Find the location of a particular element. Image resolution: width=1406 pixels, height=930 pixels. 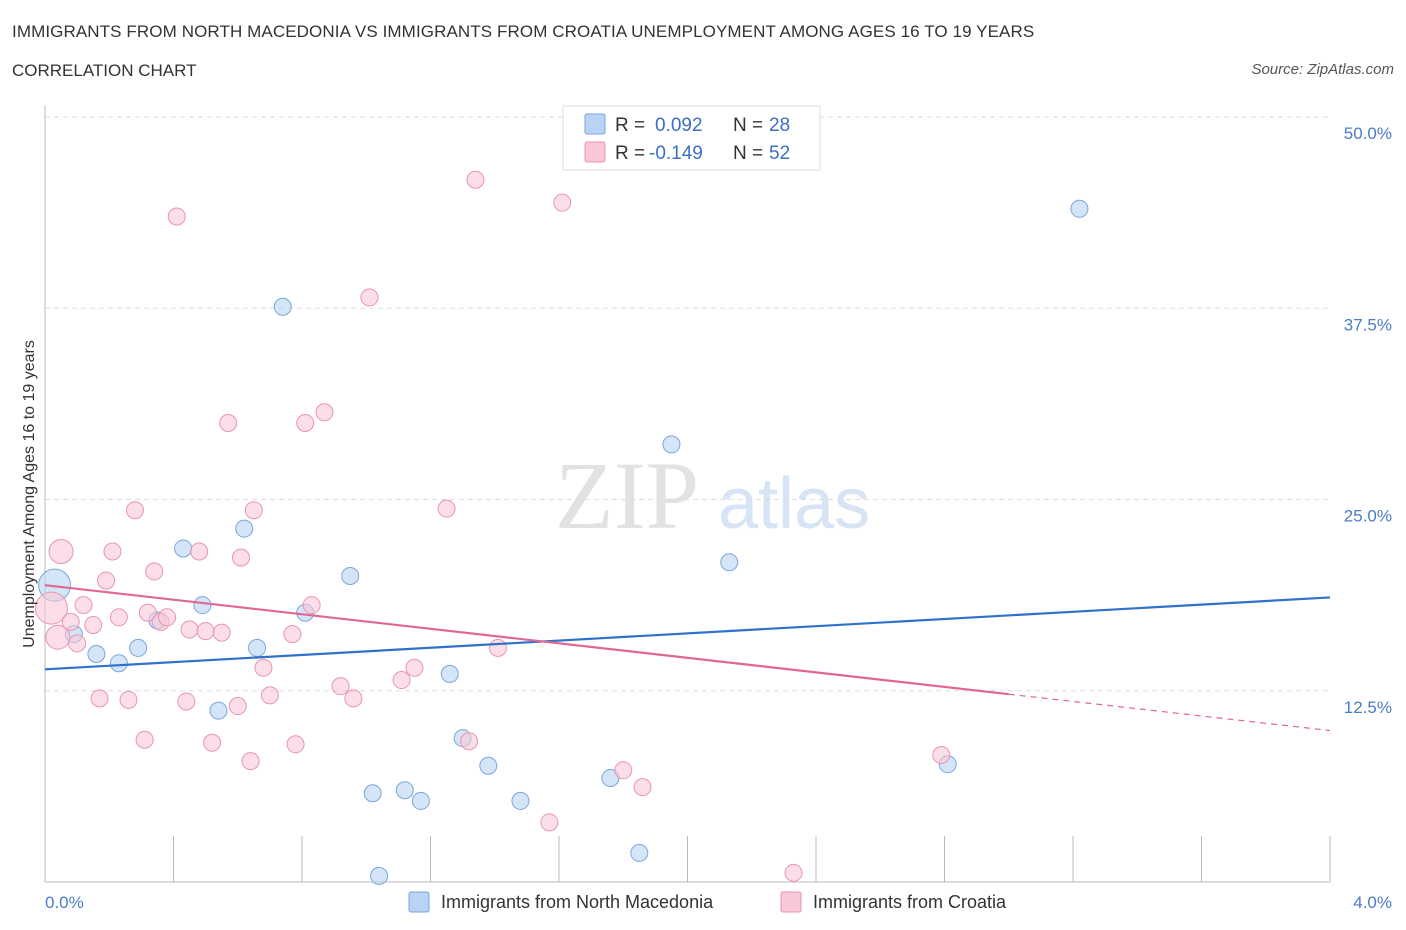

bottom-legend-label-blue: Immigrants from North Macedonia is located at coordinates (577, 902).